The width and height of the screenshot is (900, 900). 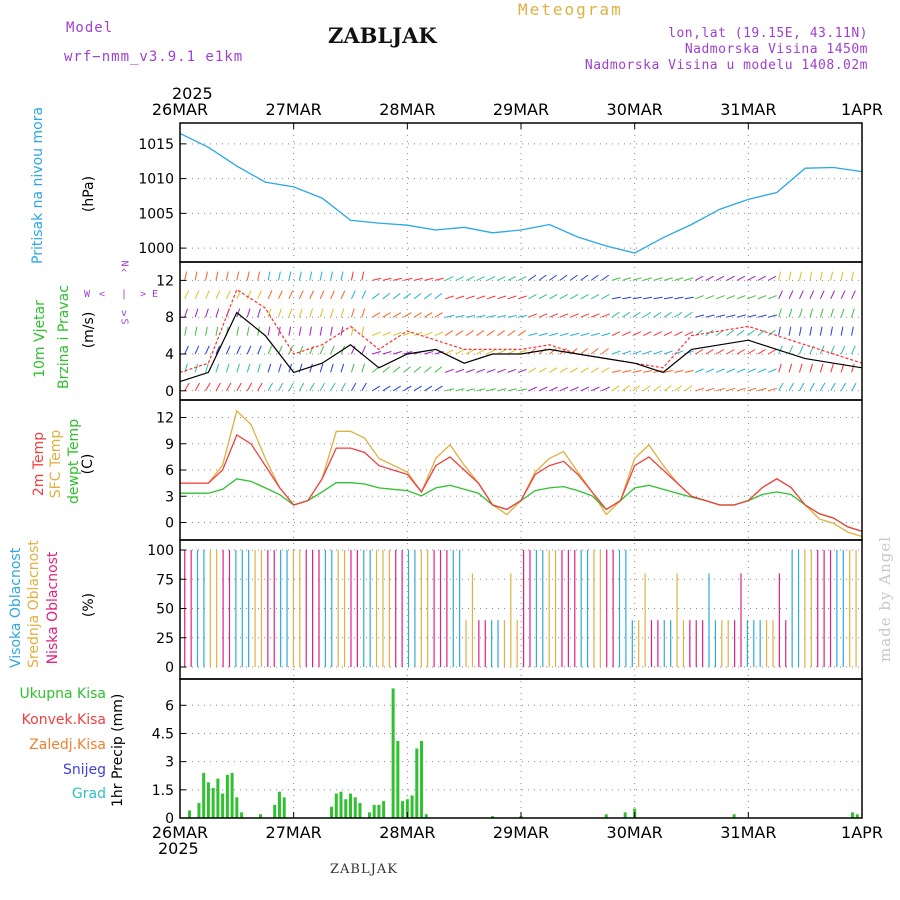 What do you see at coordinates (294, 109) in the screenshot?
I see `date-label-top: 27MAR` at bounding box center [294, 109].